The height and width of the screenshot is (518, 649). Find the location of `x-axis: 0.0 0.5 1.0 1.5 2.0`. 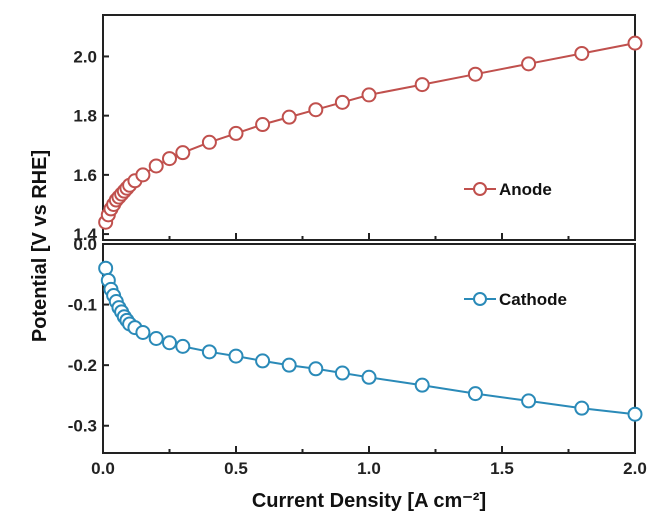

x-axis: 0.0 0.5 1.0 1.5 2.0 is located at coordinates (369, 468).